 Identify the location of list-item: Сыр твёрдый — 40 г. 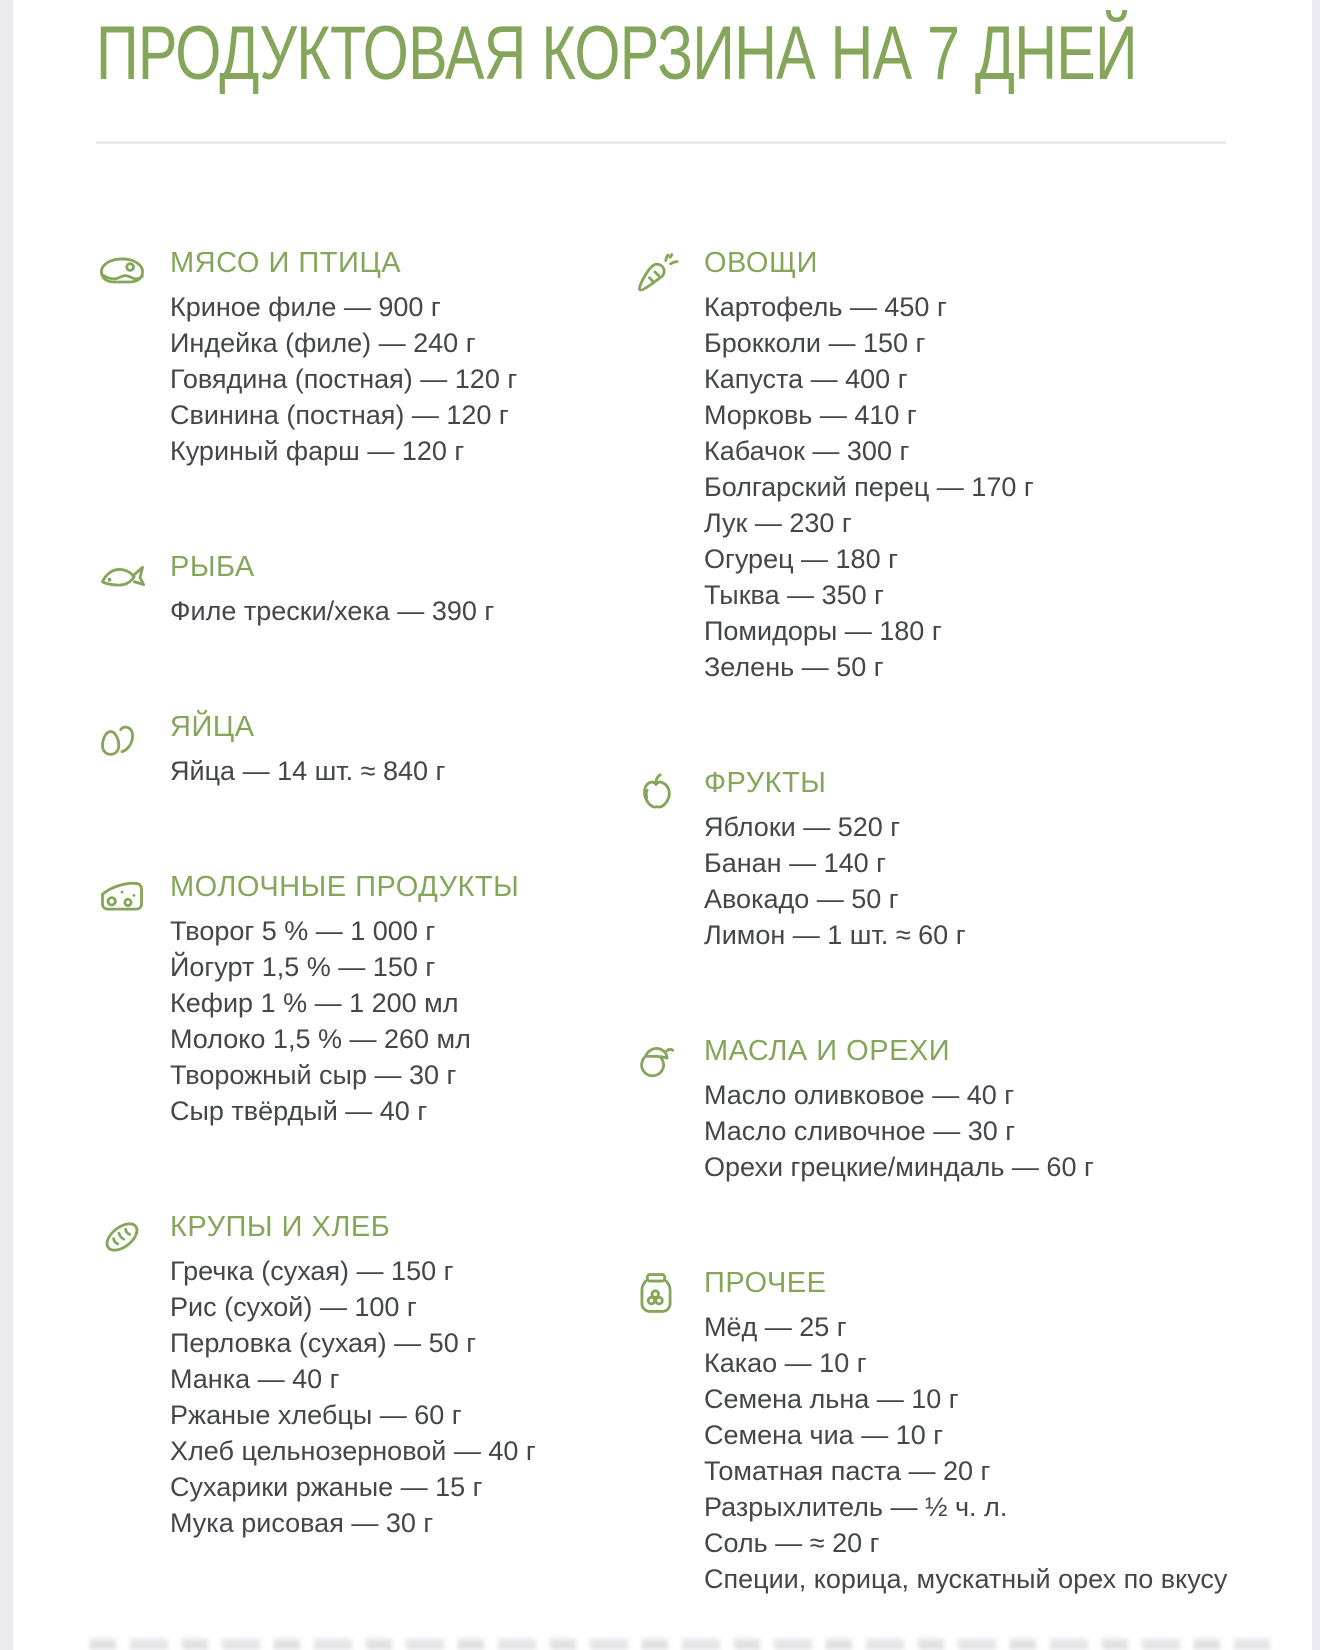
(299, 1111).